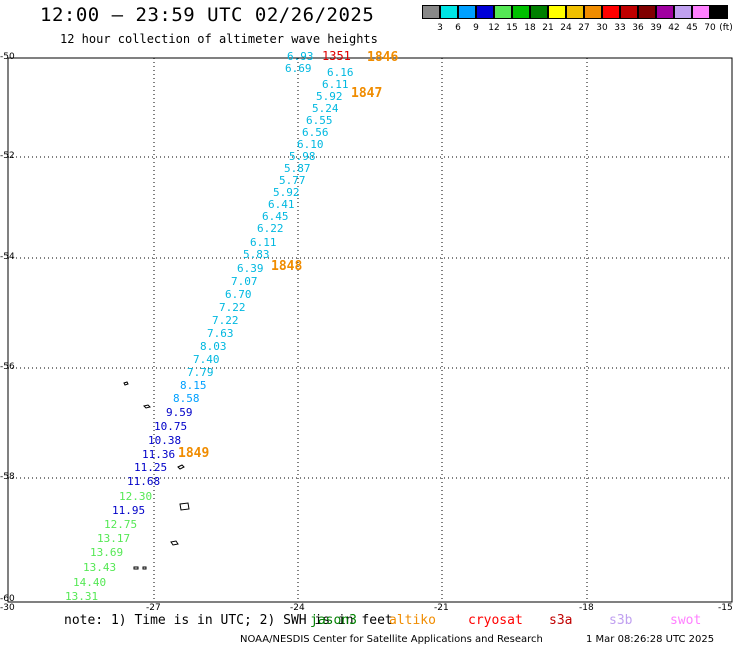 The width and height of the screenshot is (740, 650). What do you see at coordinates (300, 56) in the screenshot?
I see `wave-height-label: 6.93` at bounding box center [300, 56].